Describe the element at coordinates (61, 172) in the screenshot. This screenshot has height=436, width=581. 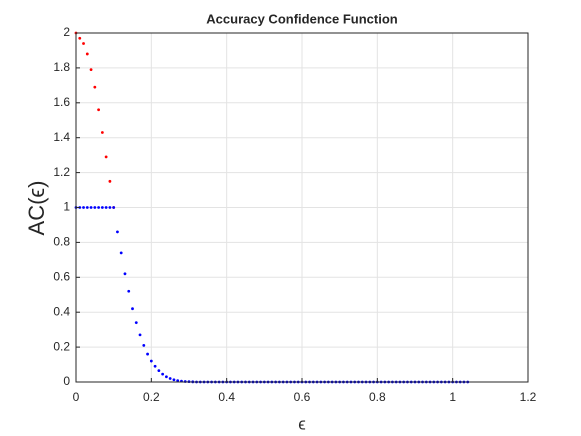
I see `y-tick-label: 1.2` at that location.